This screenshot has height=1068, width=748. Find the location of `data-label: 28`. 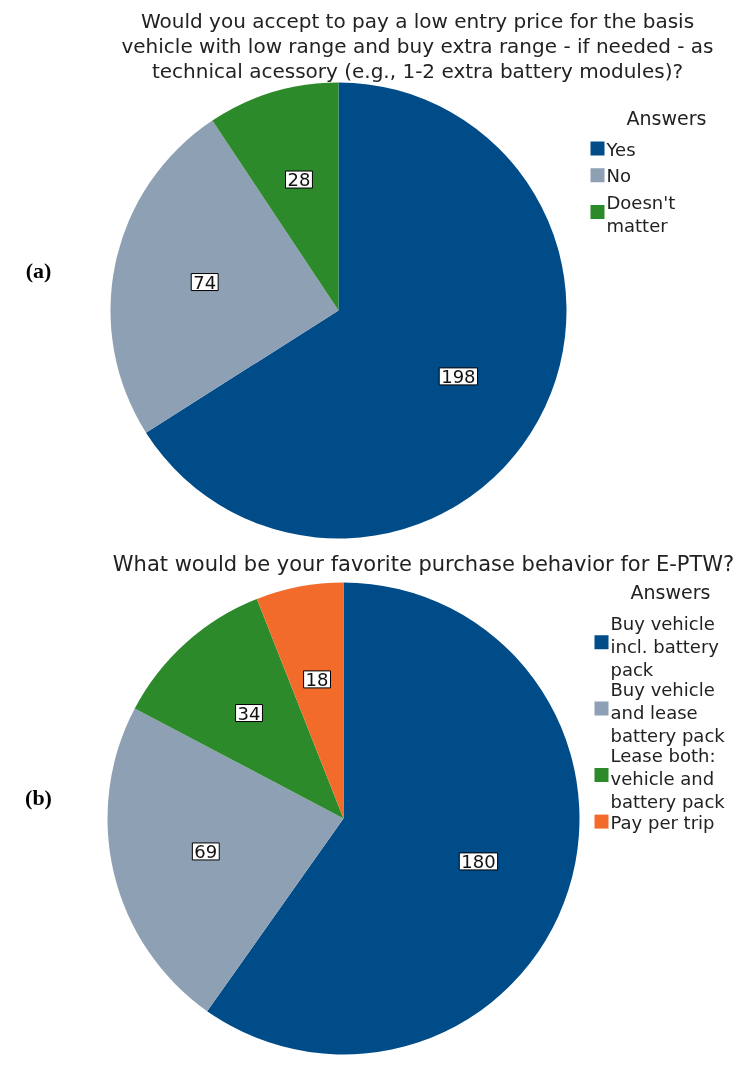

data-label: 28 is located at coordinates (299, 180).